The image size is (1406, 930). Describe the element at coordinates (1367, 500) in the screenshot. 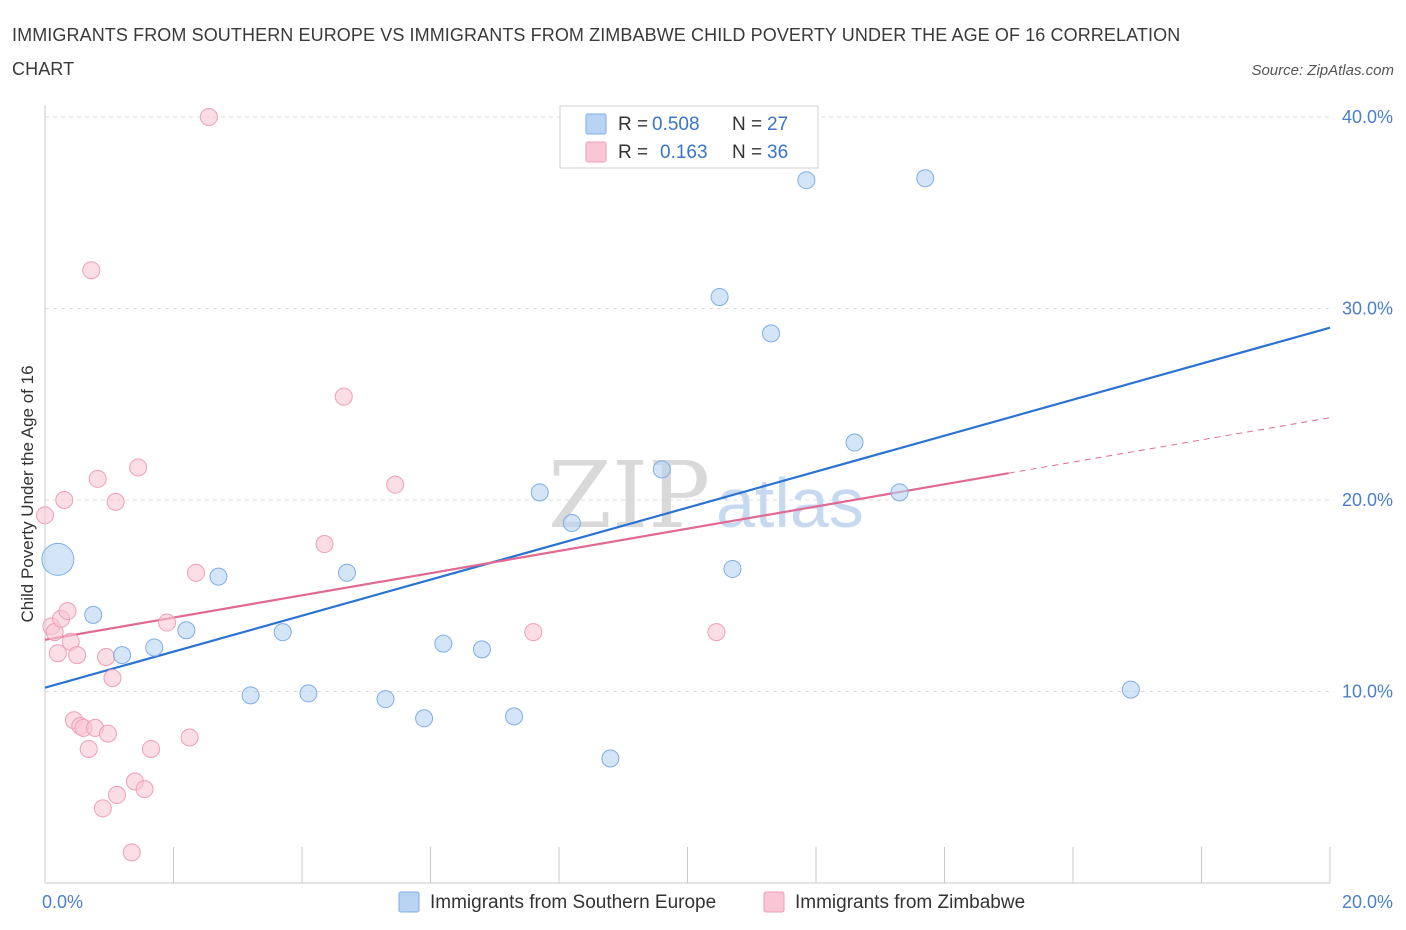

I see `y-tick-label: 20.0%` at that location.